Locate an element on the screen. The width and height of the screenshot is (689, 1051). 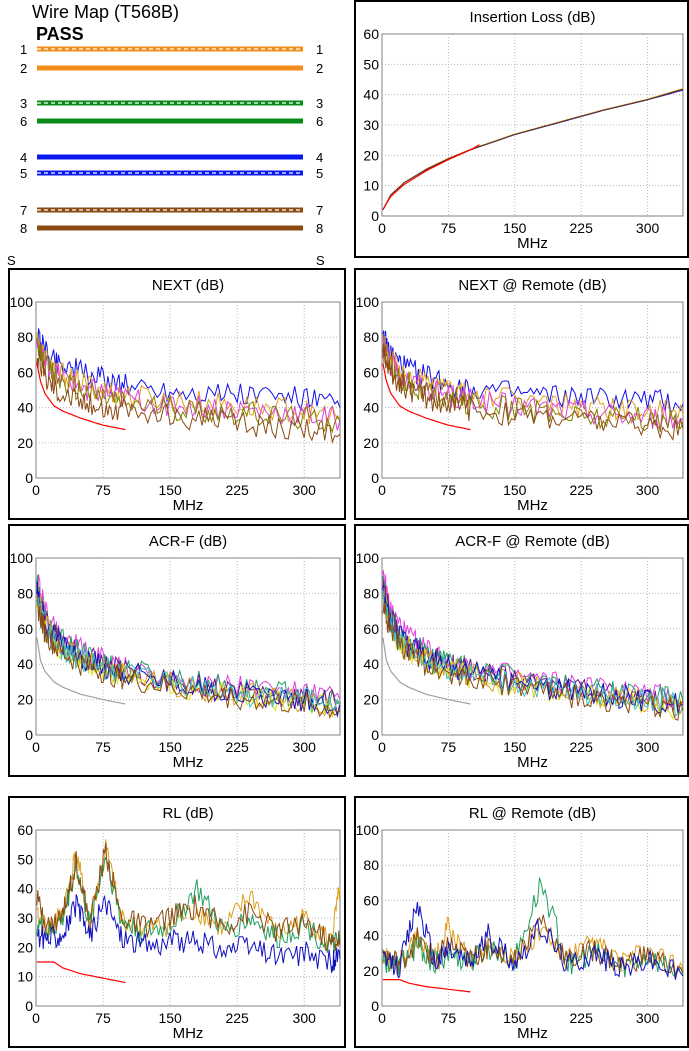
panel-acr-f: ACR-F (dB) MHz 0 20 40 60 80 100 0 75 150 225 300 is located at coordinates (177, 650).